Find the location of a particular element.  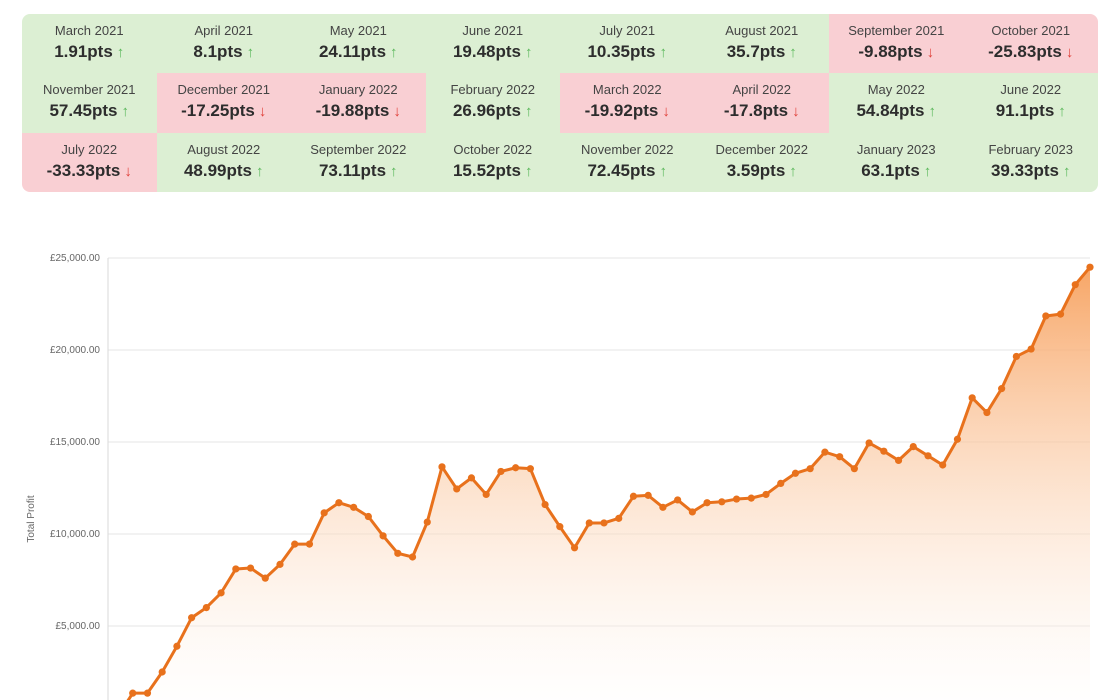

month-cell: May 2022 54.84pts ↑ is located at coordinates (896, 103).